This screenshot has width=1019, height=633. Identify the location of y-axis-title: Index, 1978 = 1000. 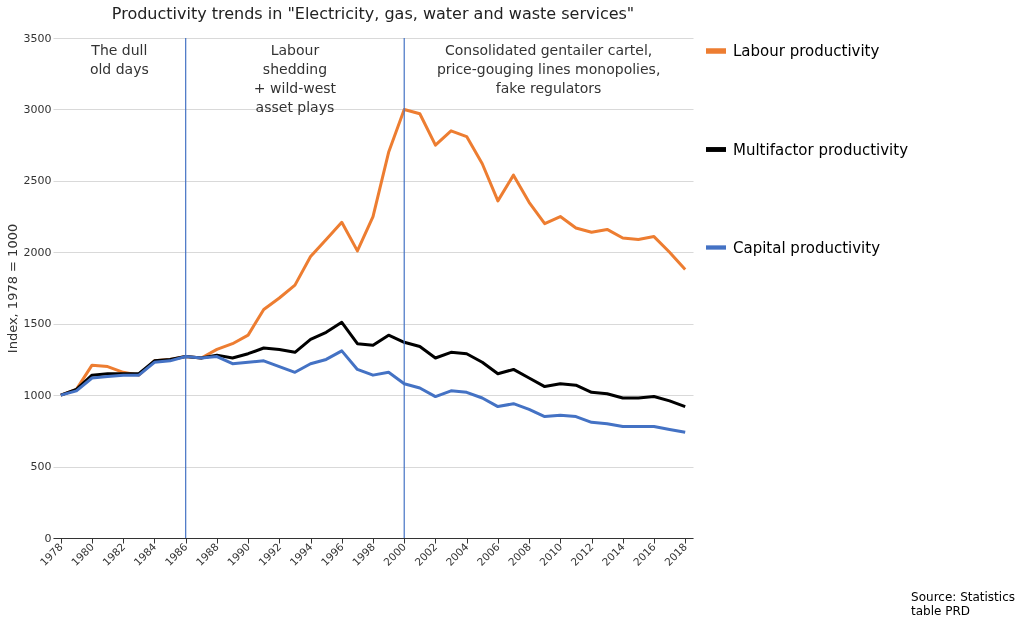
(12, 288).